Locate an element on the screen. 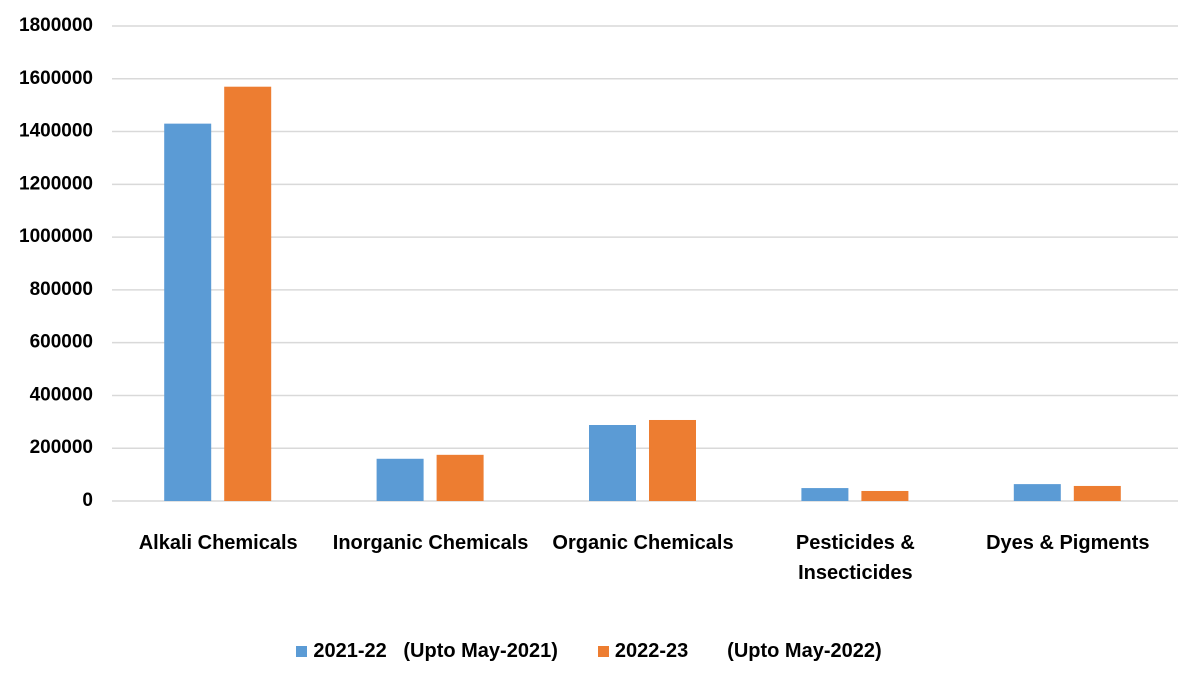  x-tick-label: Pesticides & Insecticides is located at coordinates (855, 558).